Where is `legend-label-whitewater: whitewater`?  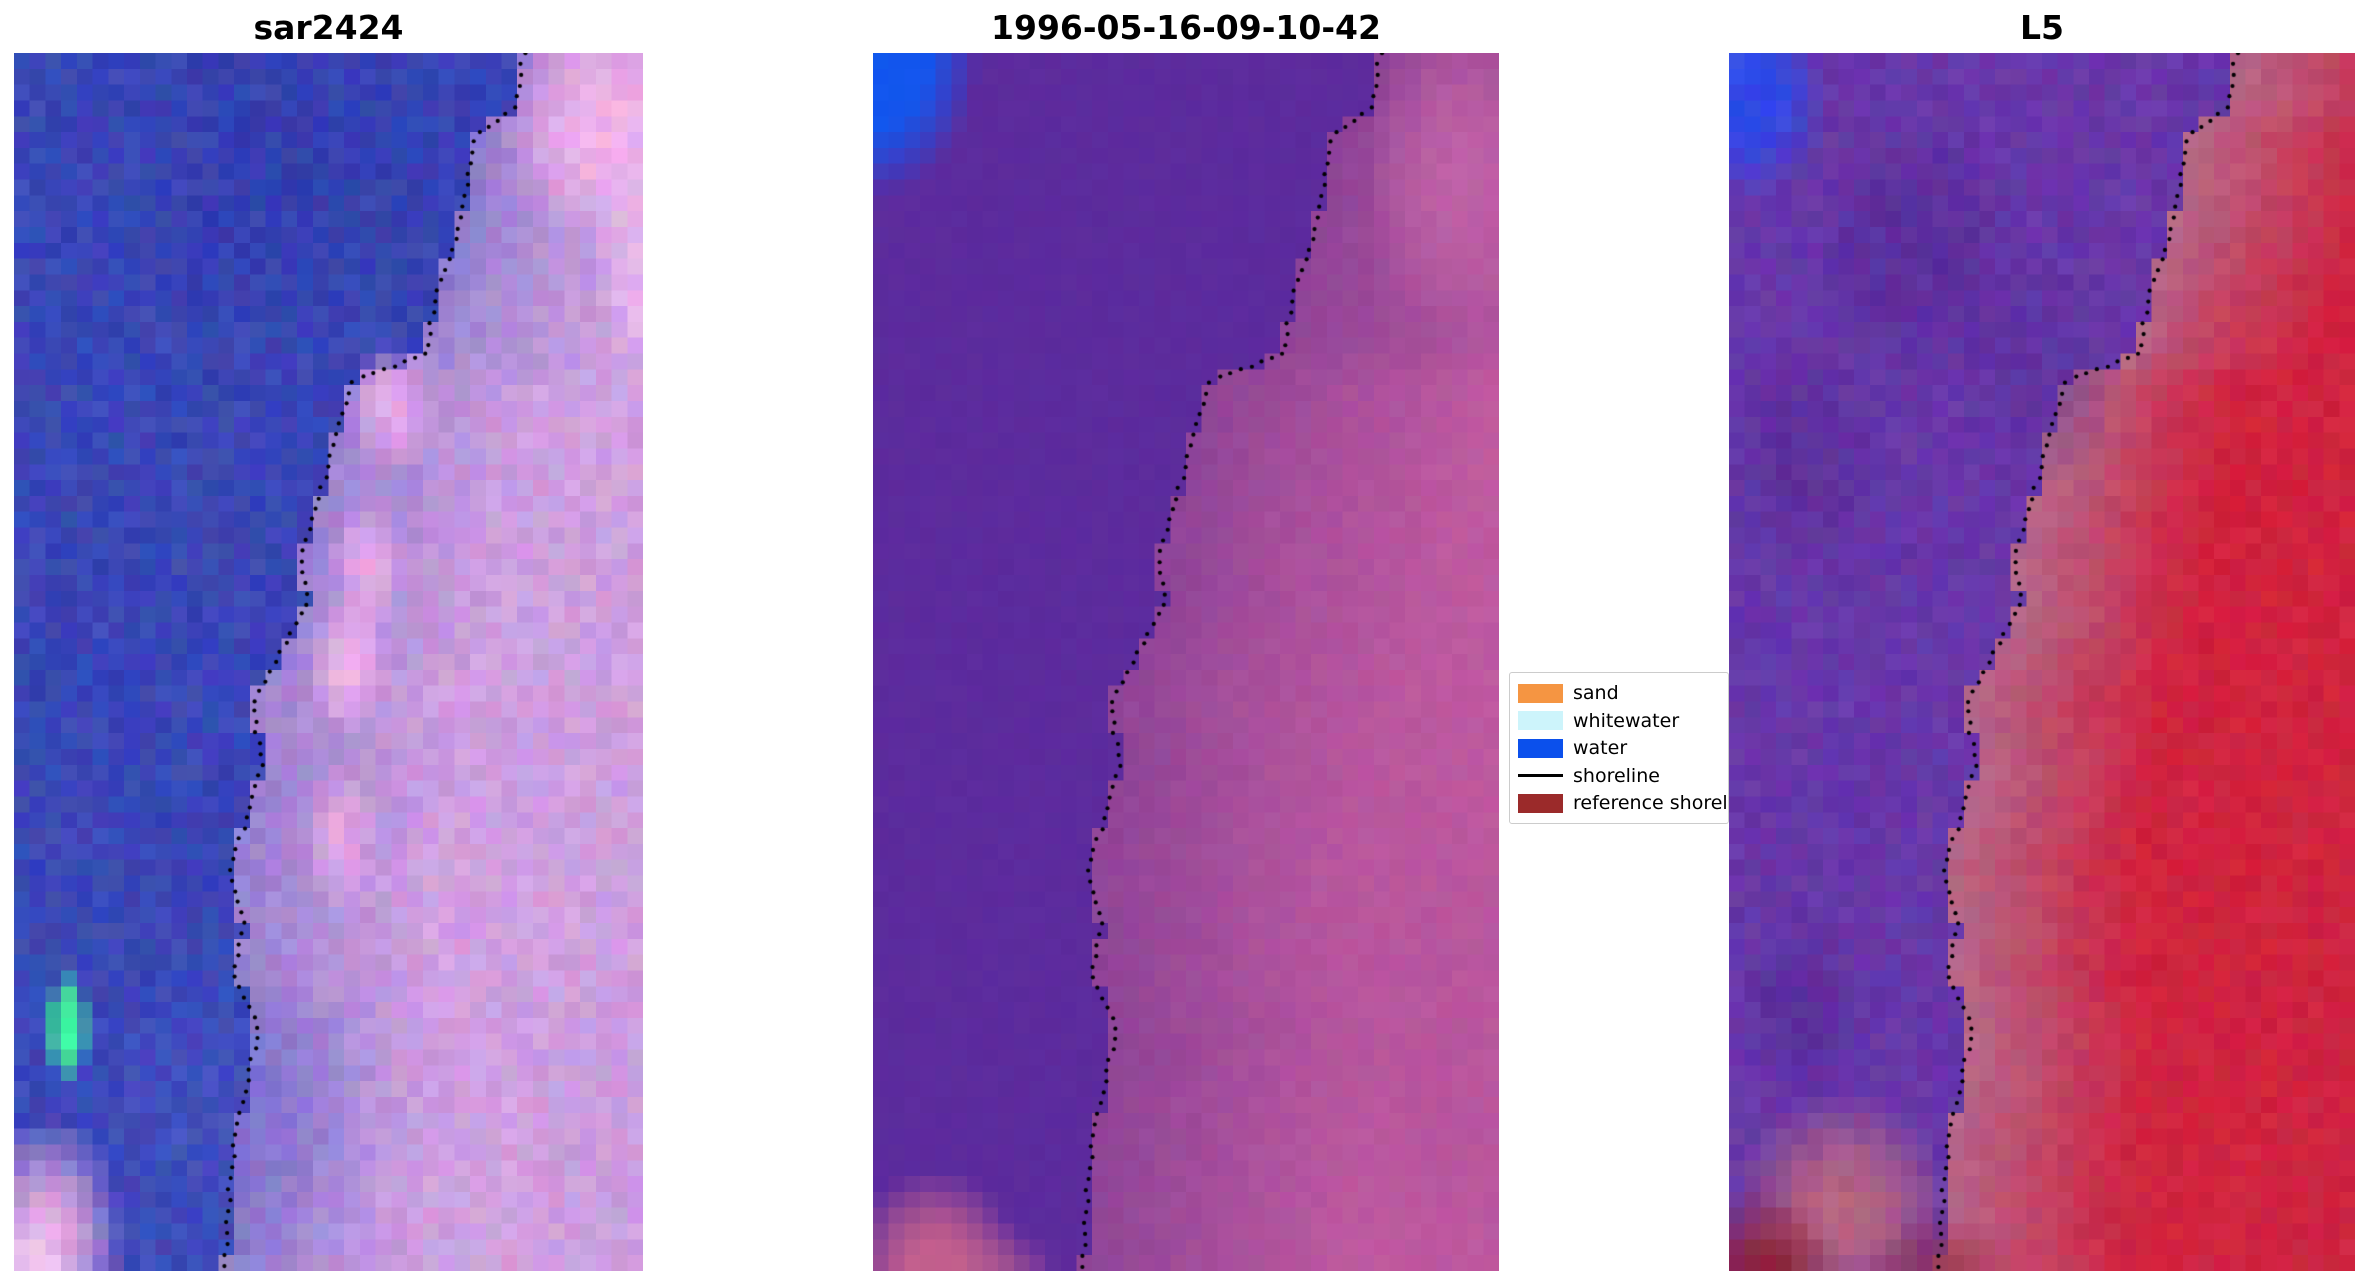 legend-label-whitewater: whitewater is located at coordinates (1626, 720).